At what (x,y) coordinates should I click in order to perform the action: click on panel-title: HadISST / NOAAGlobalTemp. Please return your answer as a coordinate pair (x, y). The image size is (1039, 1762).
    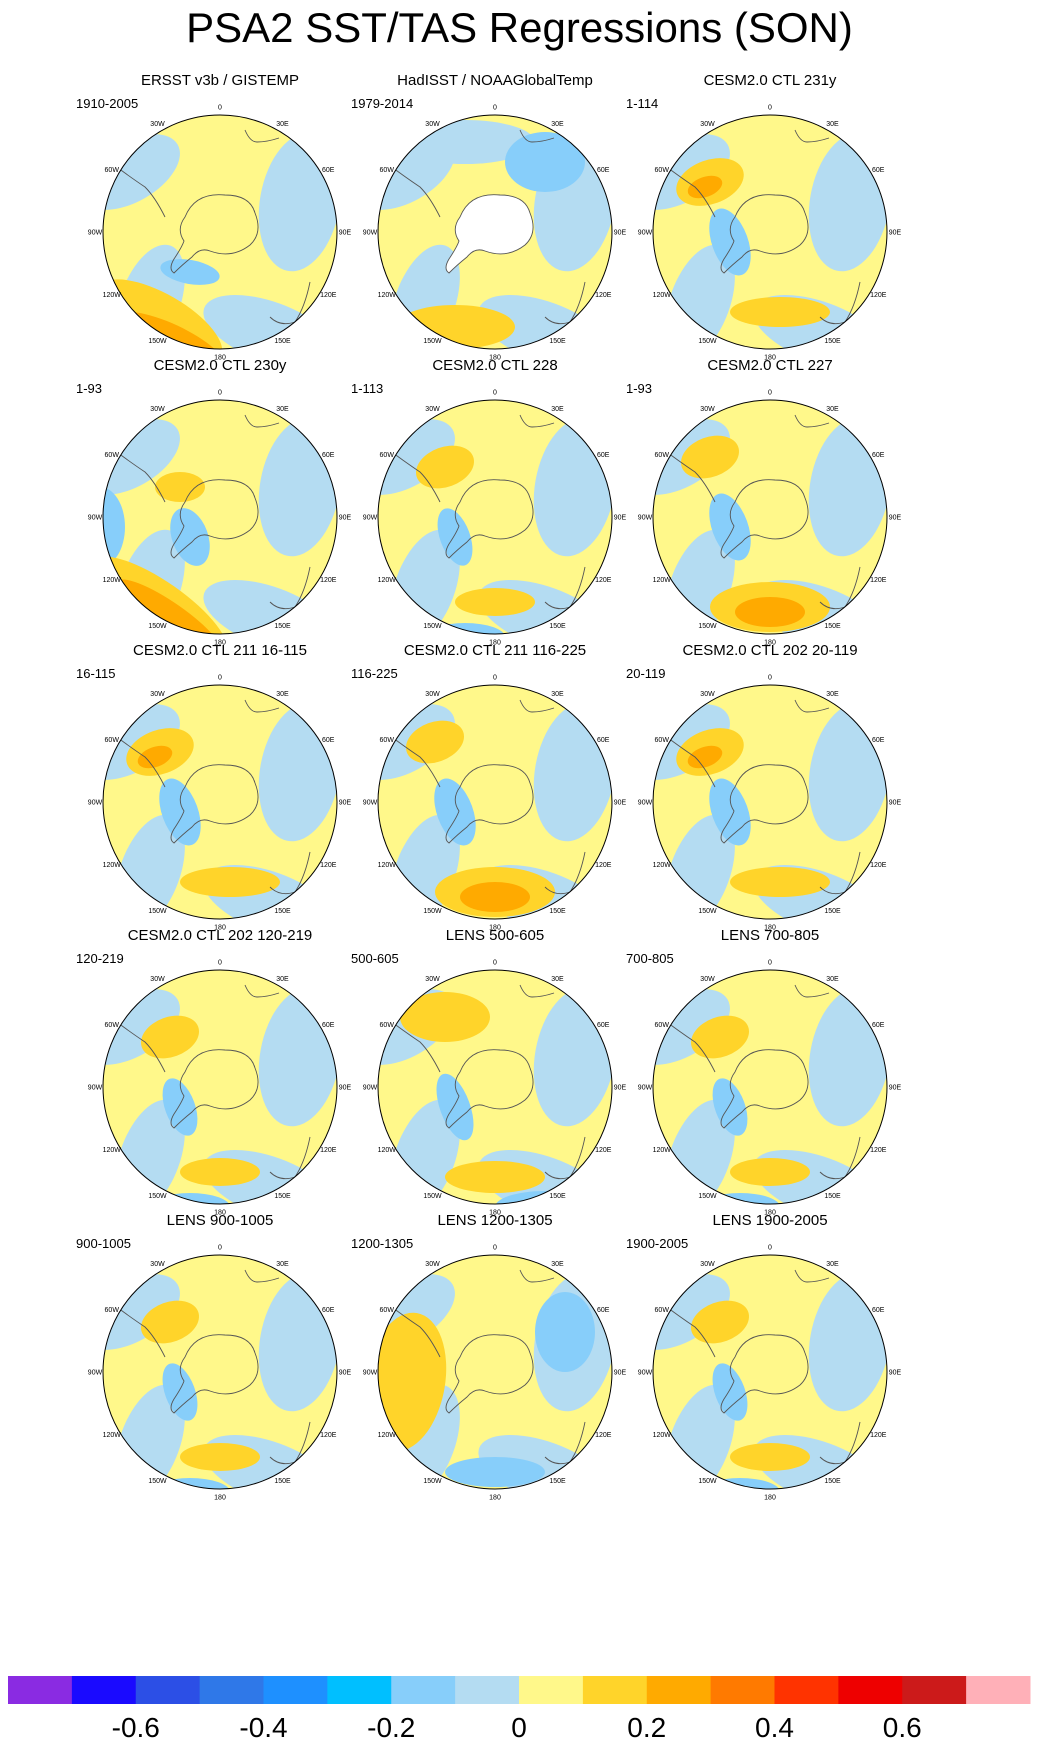
    Looking at the image, I should click on (495, 80).